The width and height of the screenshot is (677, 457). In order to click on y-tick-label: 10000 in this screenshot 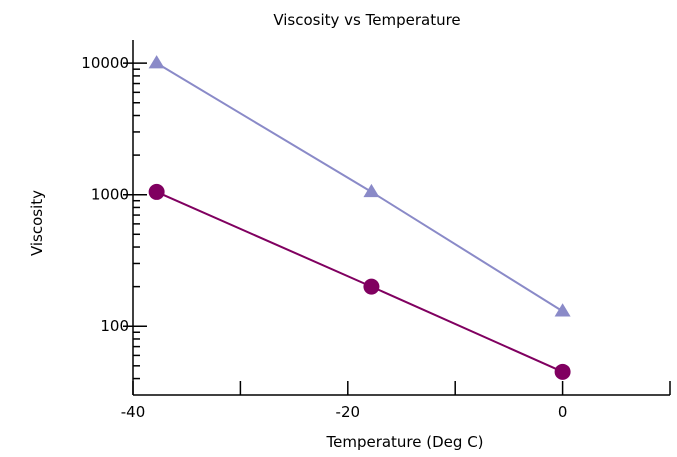, I will do `click(105, 63)`.